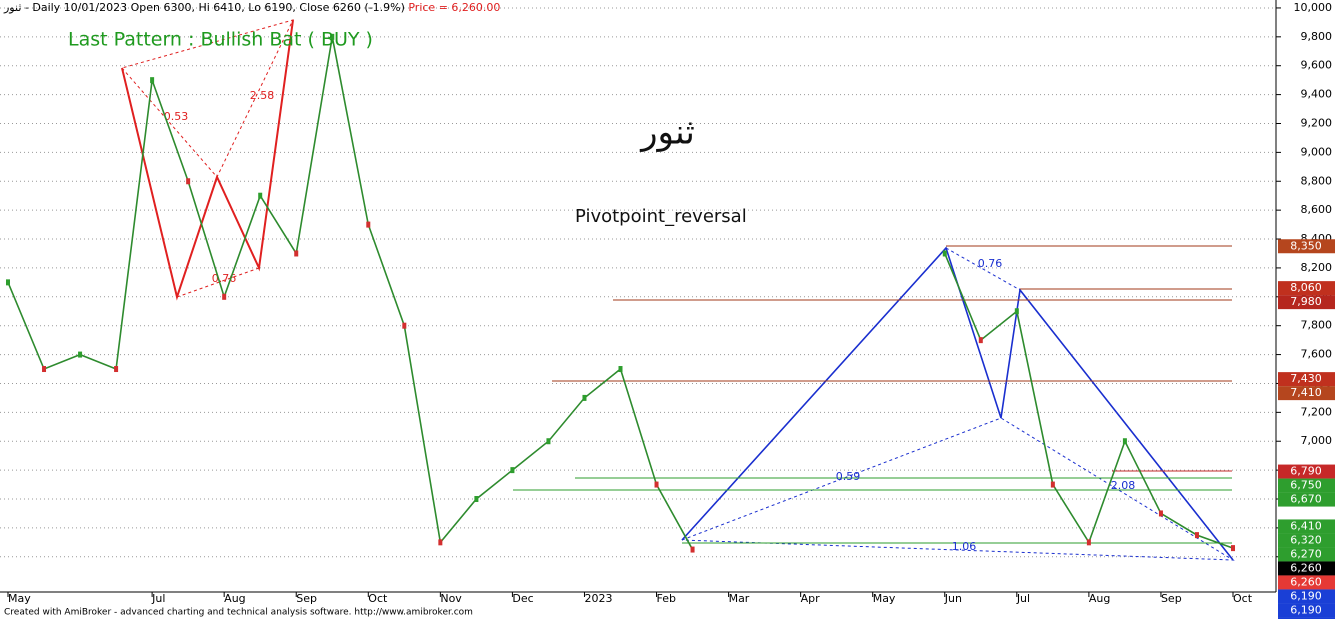 The width and height of the screenshot is (1336, 619). Describe the element at coordinates (811, 598) in the screenshot. I see `x-tick-label: Apr` at that location.